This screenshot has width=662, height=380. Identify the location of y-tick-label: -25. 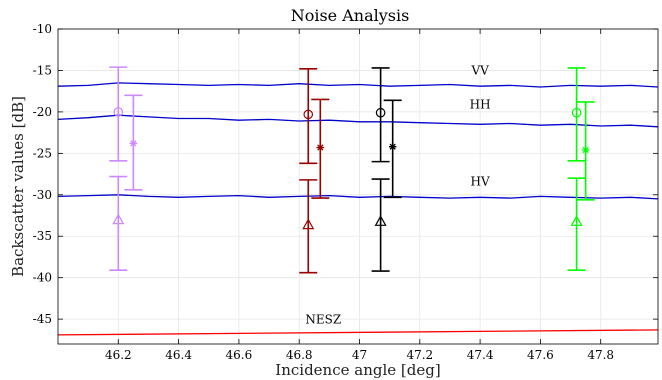
(42, 153).